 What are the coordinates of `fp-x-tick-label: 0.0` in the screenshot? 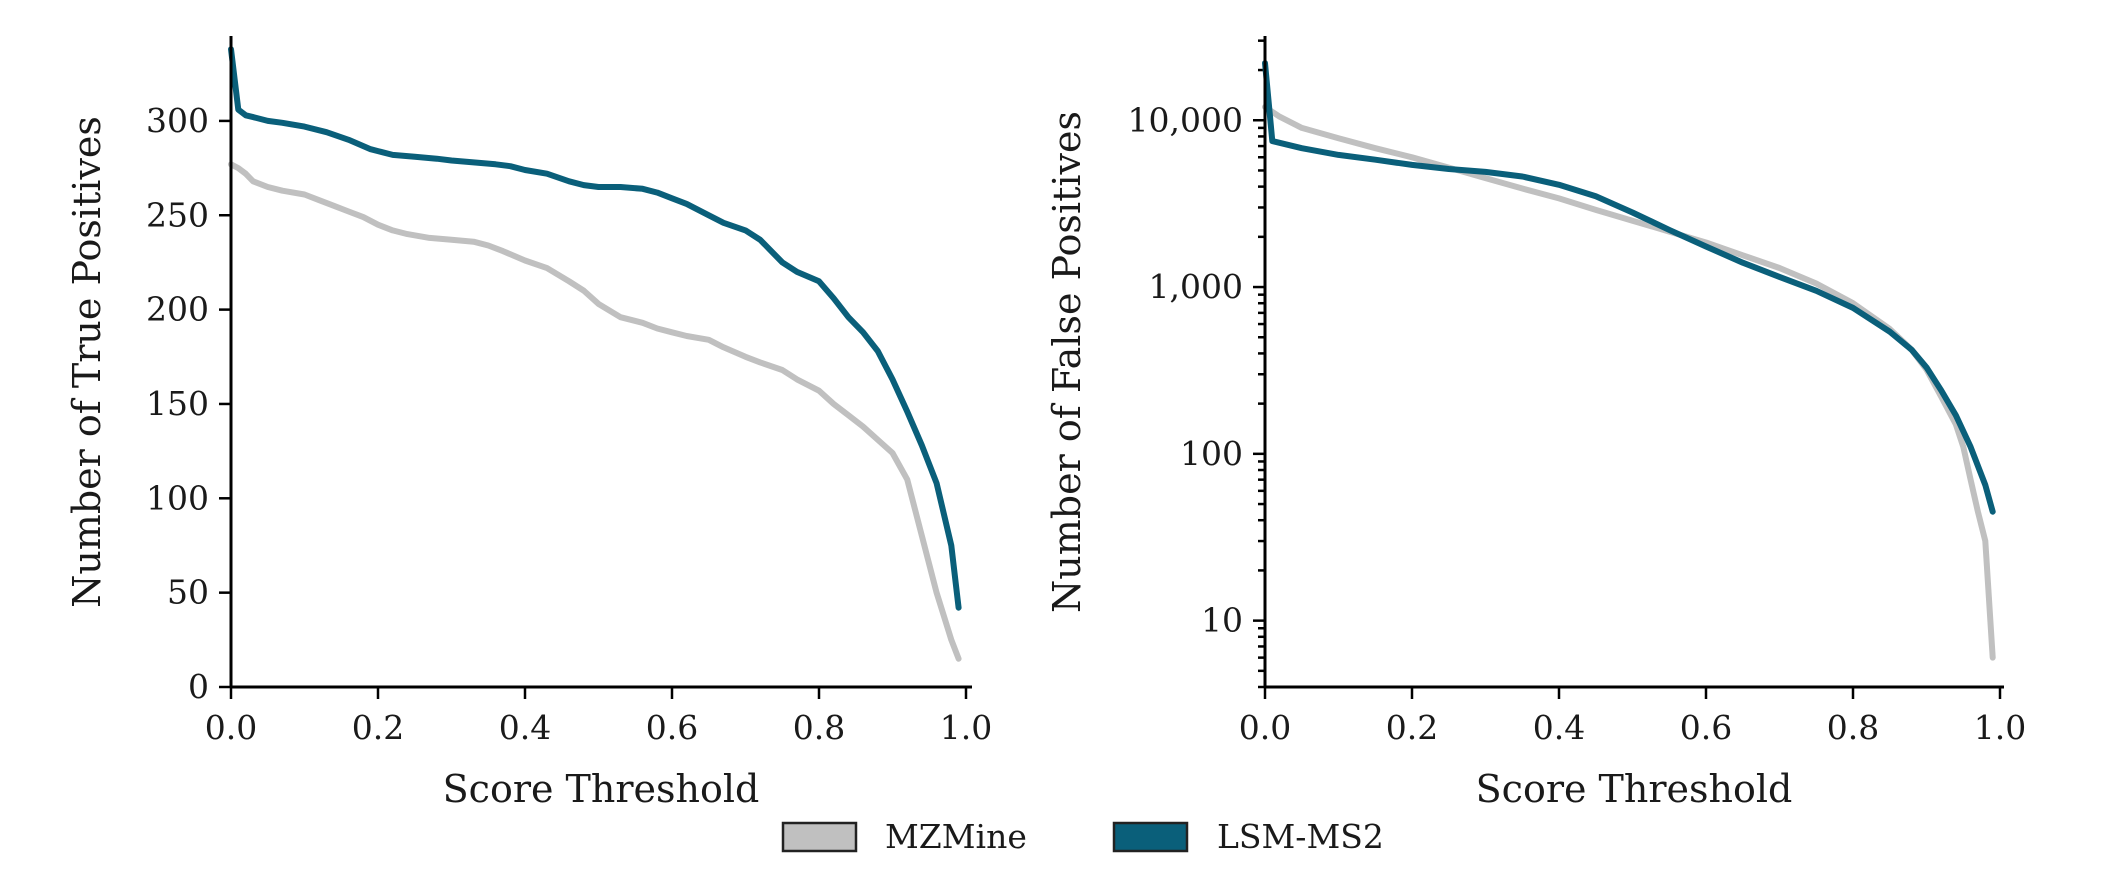 It's located at (1265, 727).